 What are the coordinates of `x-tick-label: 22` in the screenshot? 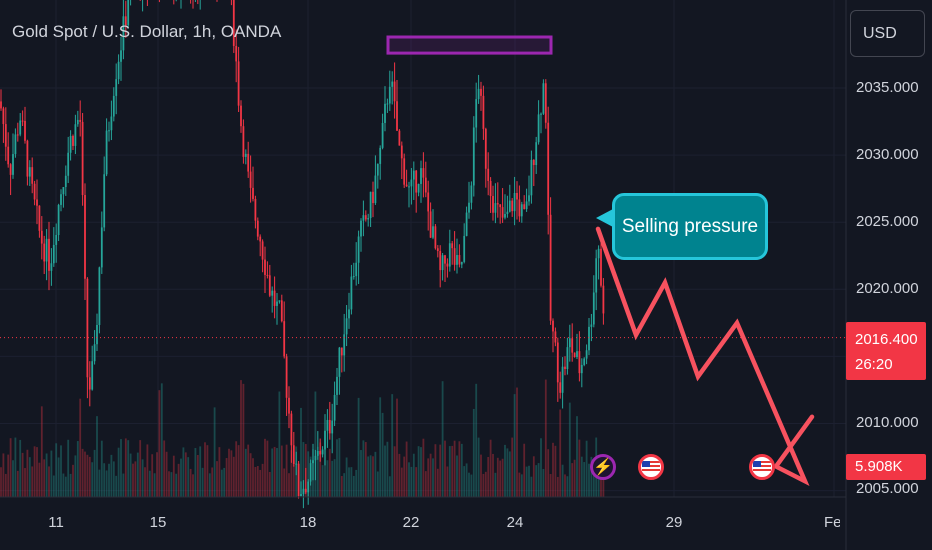 It's located at (411, 522).